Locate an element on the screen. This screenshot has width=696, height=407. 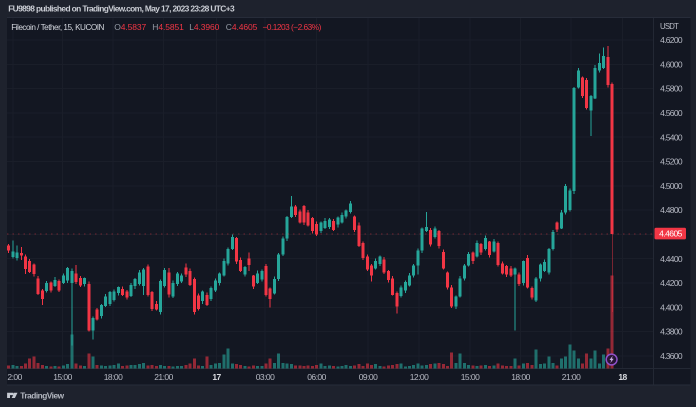
svg-text: 18 is located at coordinates (622, 377).